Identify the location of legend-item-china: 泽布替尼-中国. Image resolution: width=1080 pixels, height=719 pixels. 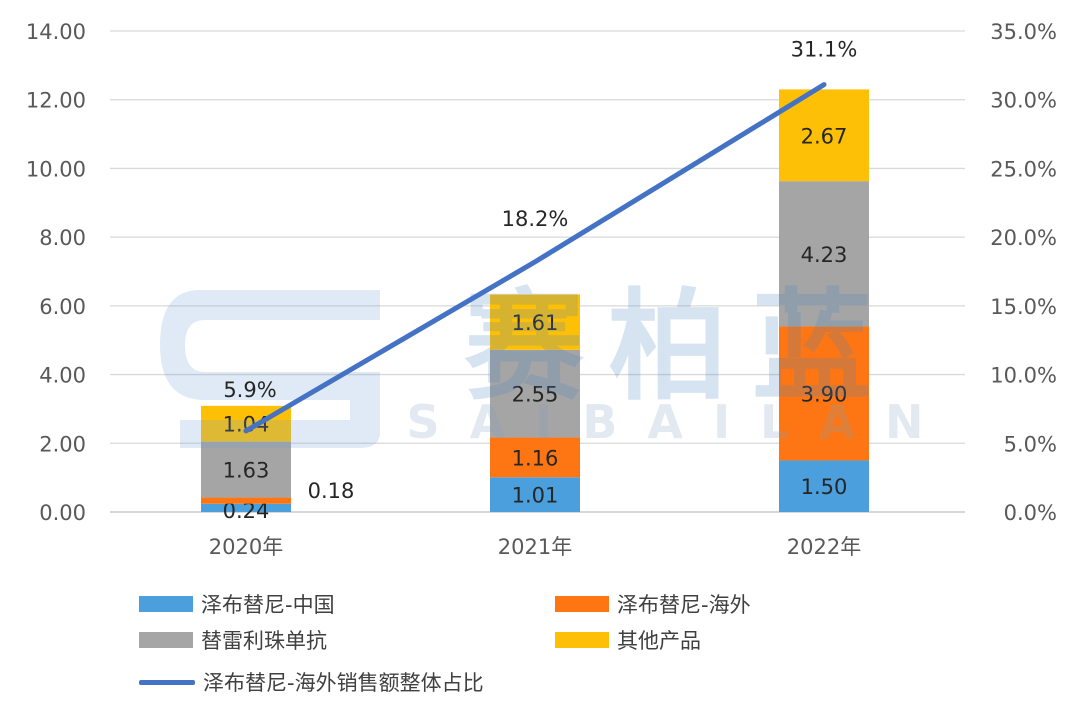
(237, 604).